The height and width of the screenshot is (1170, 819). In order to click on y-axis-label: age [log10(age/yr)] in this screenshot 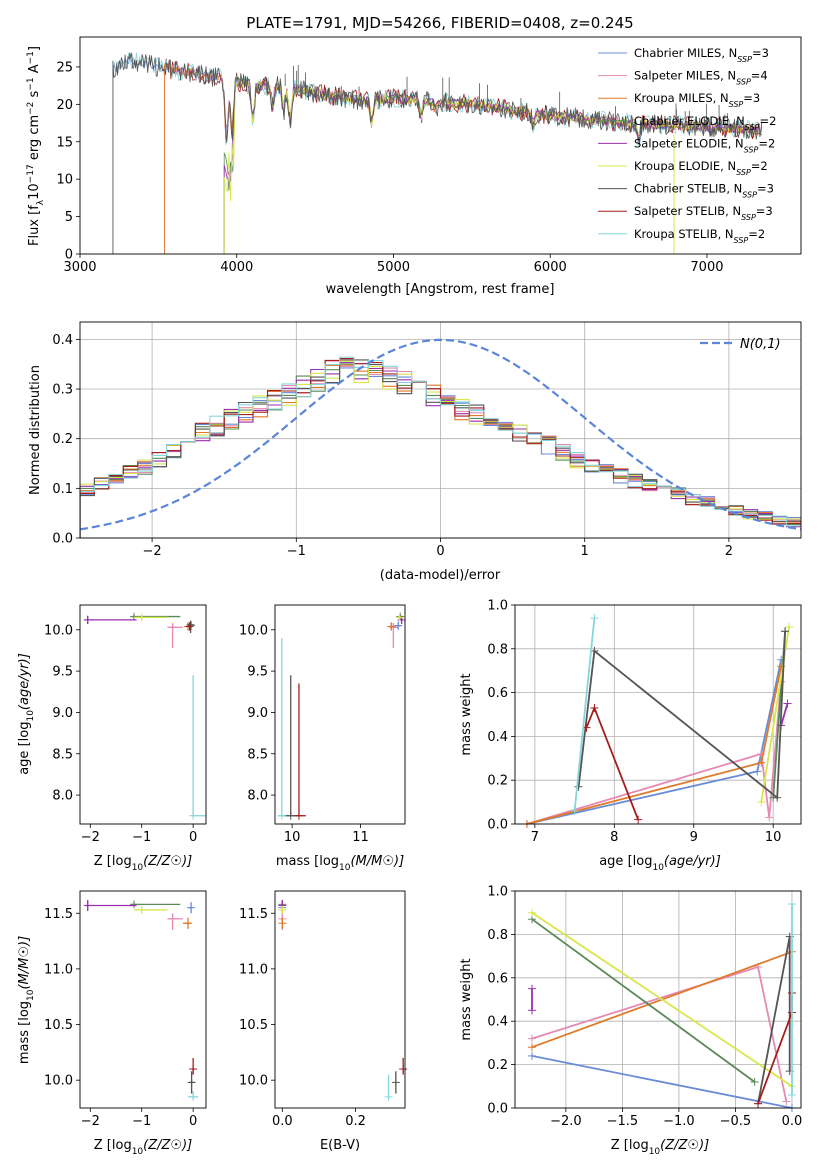, I will do `click(26, 714)`.